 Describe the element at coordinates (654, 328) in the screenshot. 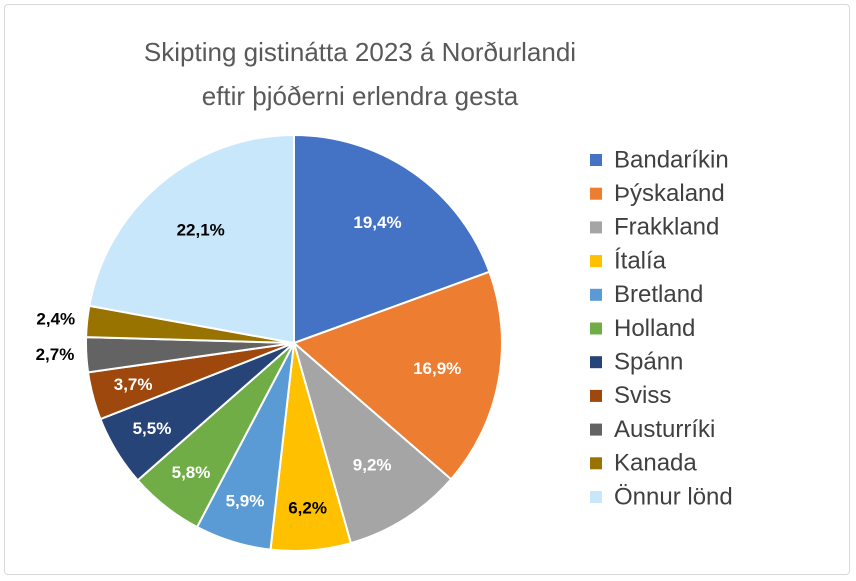

I see `legend-label: Holland` at that location.